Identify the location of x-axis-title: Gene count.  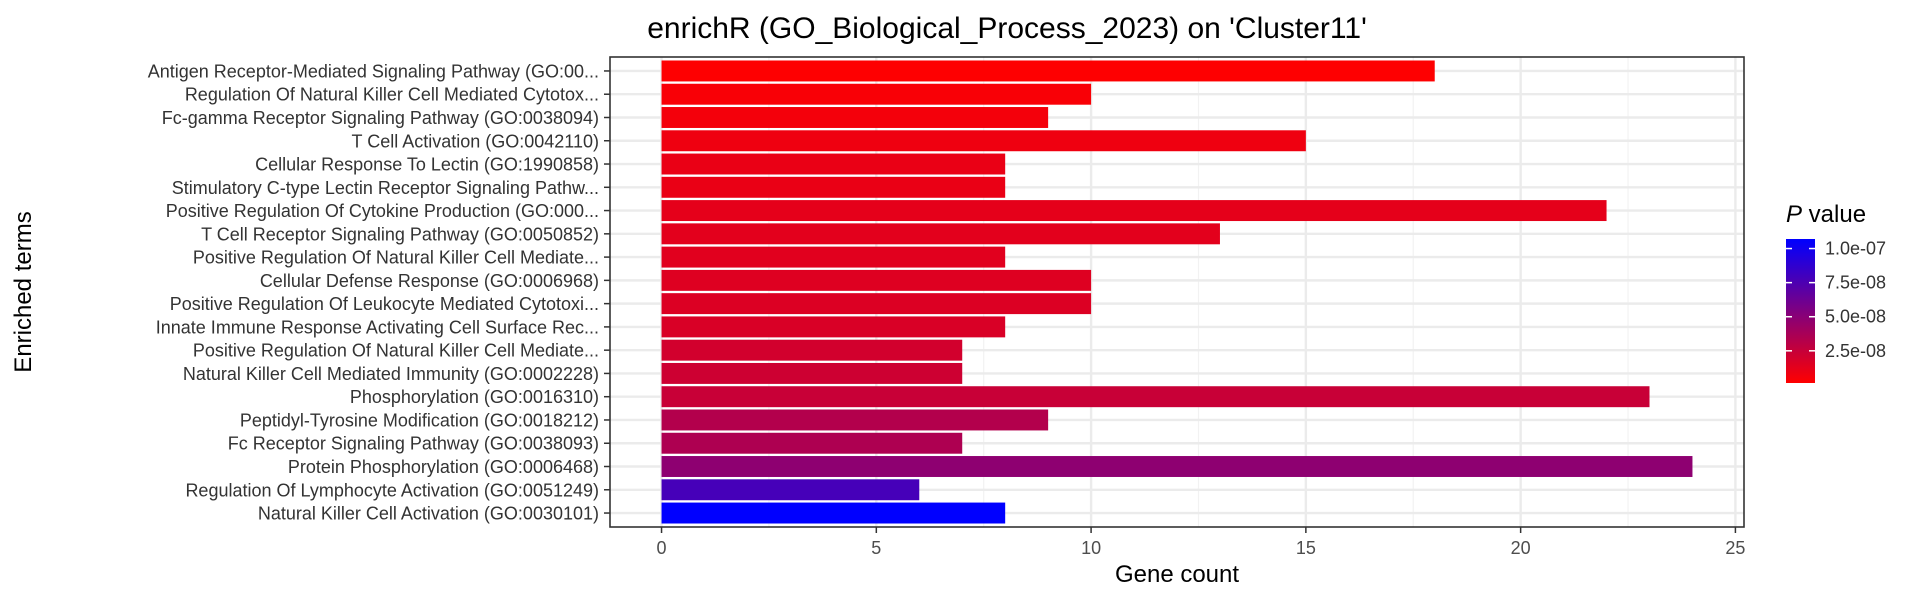
(1177, 574).